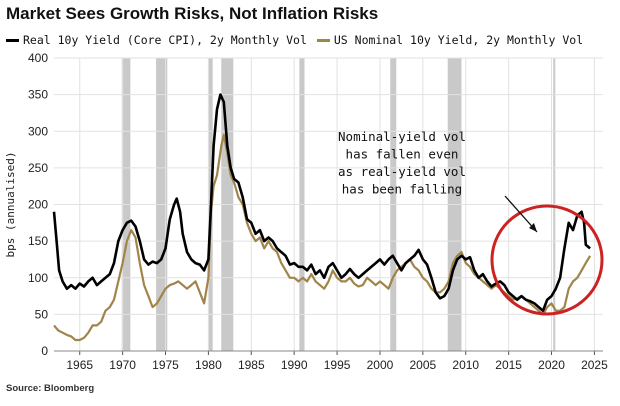 The width and height of the screenshot is (620, 406). What do you see at coordinates (533, 227) in the screenshot?
I see `annotation-arrowhead` at bounding box center [533, 227].